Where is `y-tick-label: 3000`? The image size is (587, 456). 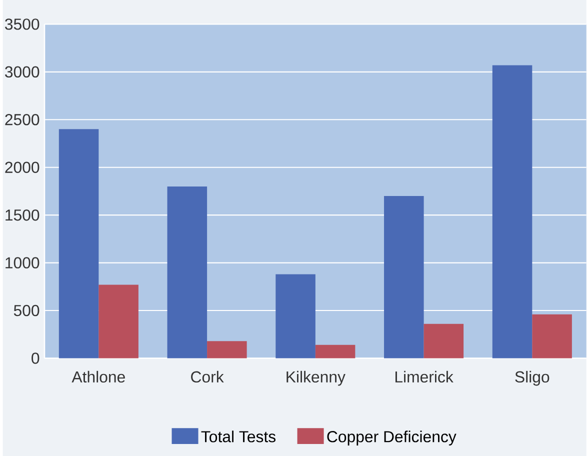 y-tick-label: 3000 is located at coordinates (22, 72).